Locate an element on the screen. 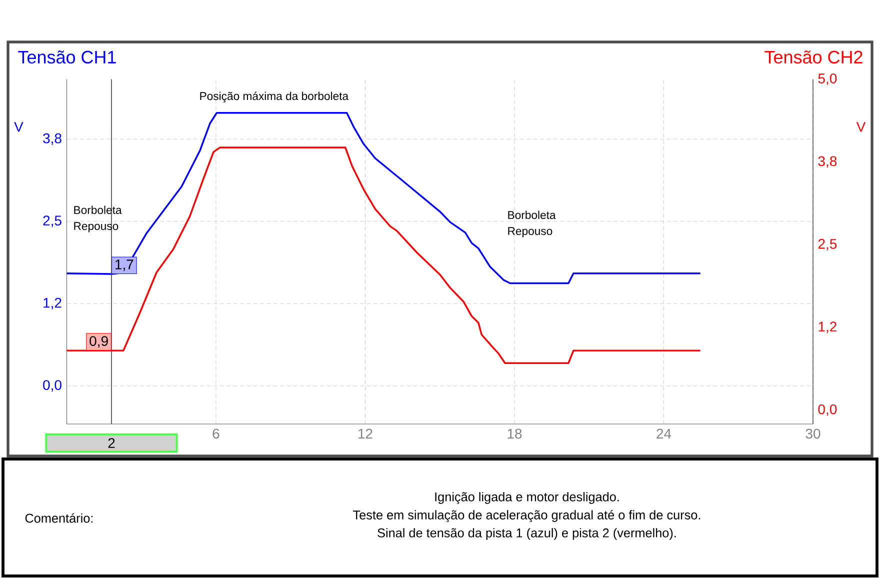 This screenshot has width=880, height=579. x-tick-label: 12 is located at coordinates (365, 433).